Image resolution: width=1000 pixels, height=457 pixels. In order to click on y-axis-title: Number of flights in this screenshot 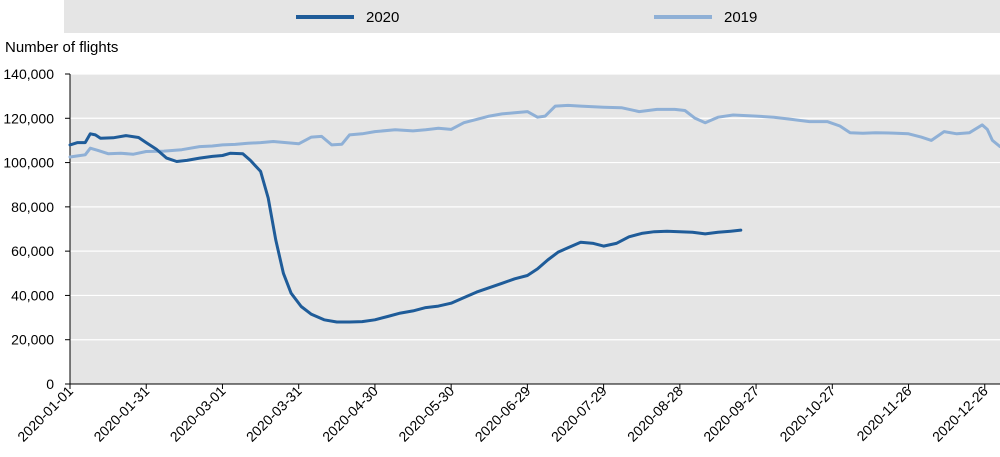, I will do `click(61, 47)`.